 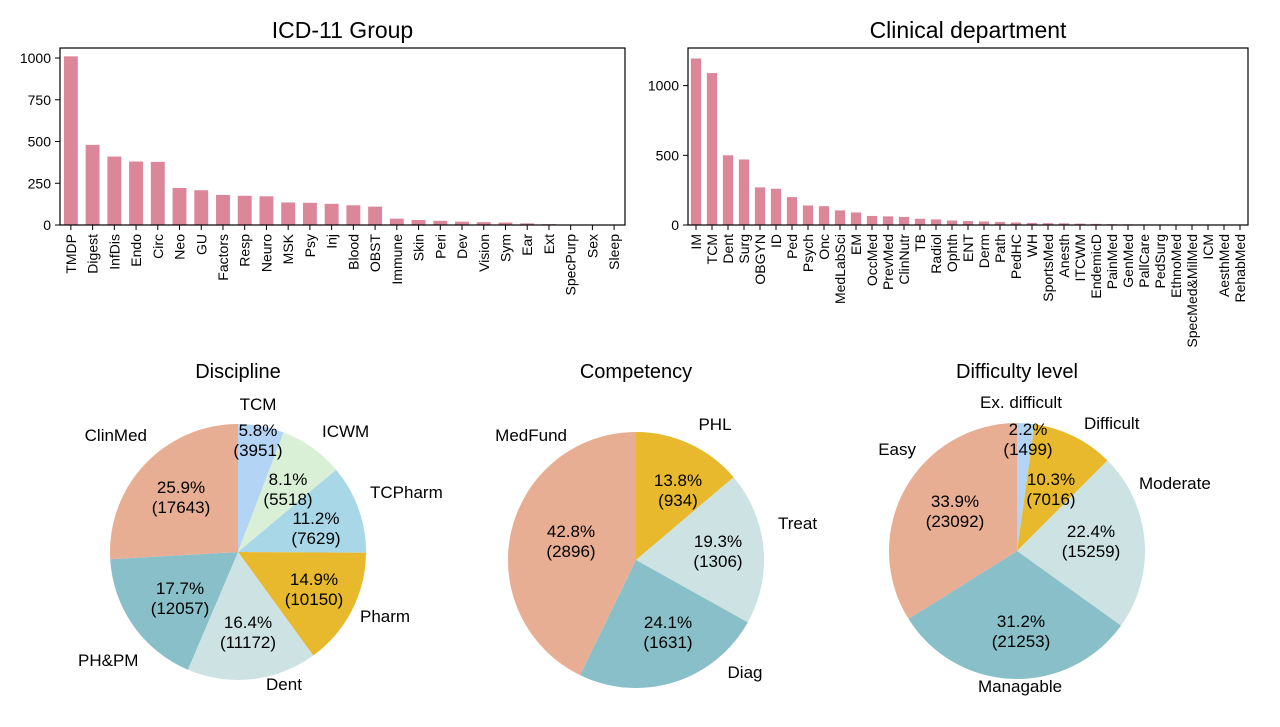 What do you see at coordinates (760, 259) in the screenshot?
I see `x-tick-label: OBGYN` at bounding box center [760, 259].